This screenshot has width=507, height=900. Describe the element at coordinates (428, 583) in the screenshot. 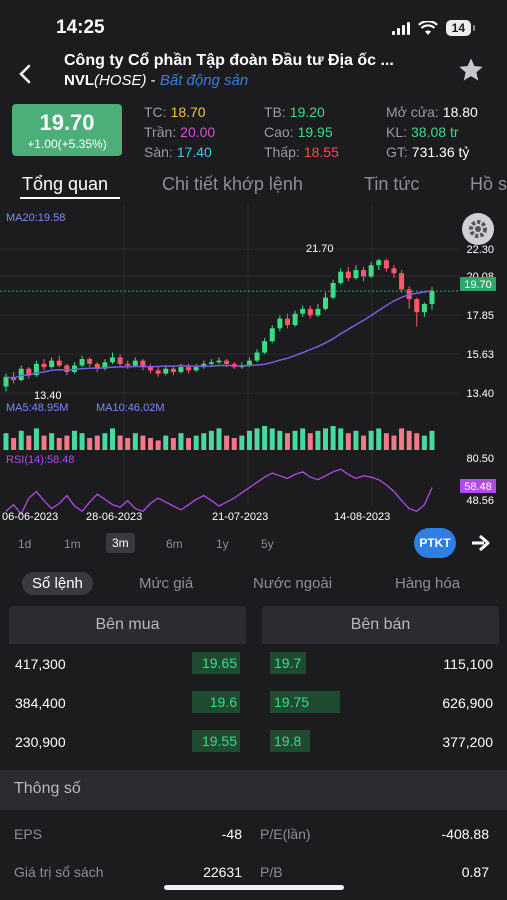

I see `subtab-commodities: Hàng hóa` at that location.